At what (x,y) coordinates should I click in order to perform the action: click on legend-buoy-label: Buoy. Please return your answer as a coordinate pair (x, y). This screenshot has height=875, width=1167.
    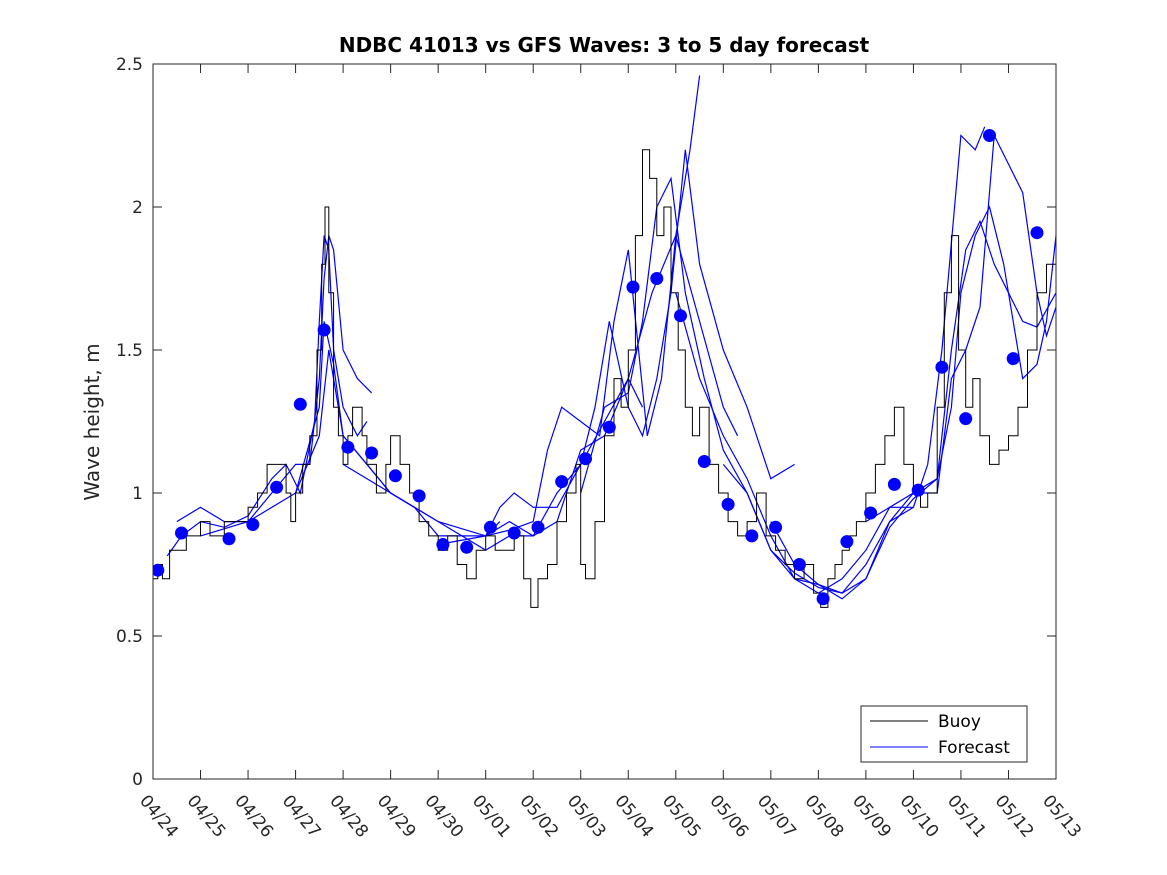
    Looking at the image, I should click on (959, 722).